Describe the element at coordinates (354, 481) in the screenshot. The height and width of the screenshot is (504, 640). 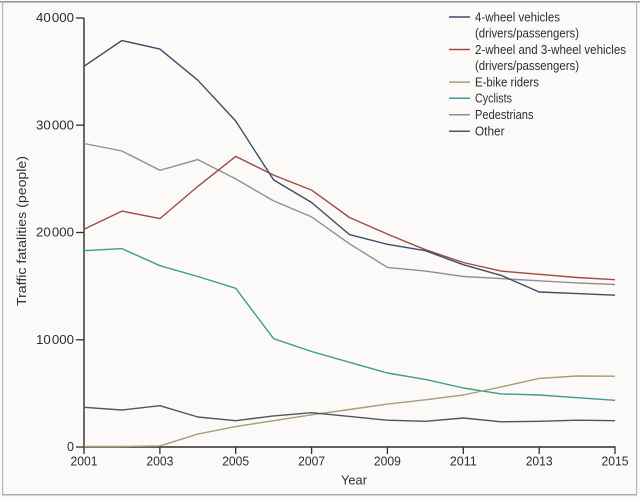
I see `svg-text: Year` at that location.